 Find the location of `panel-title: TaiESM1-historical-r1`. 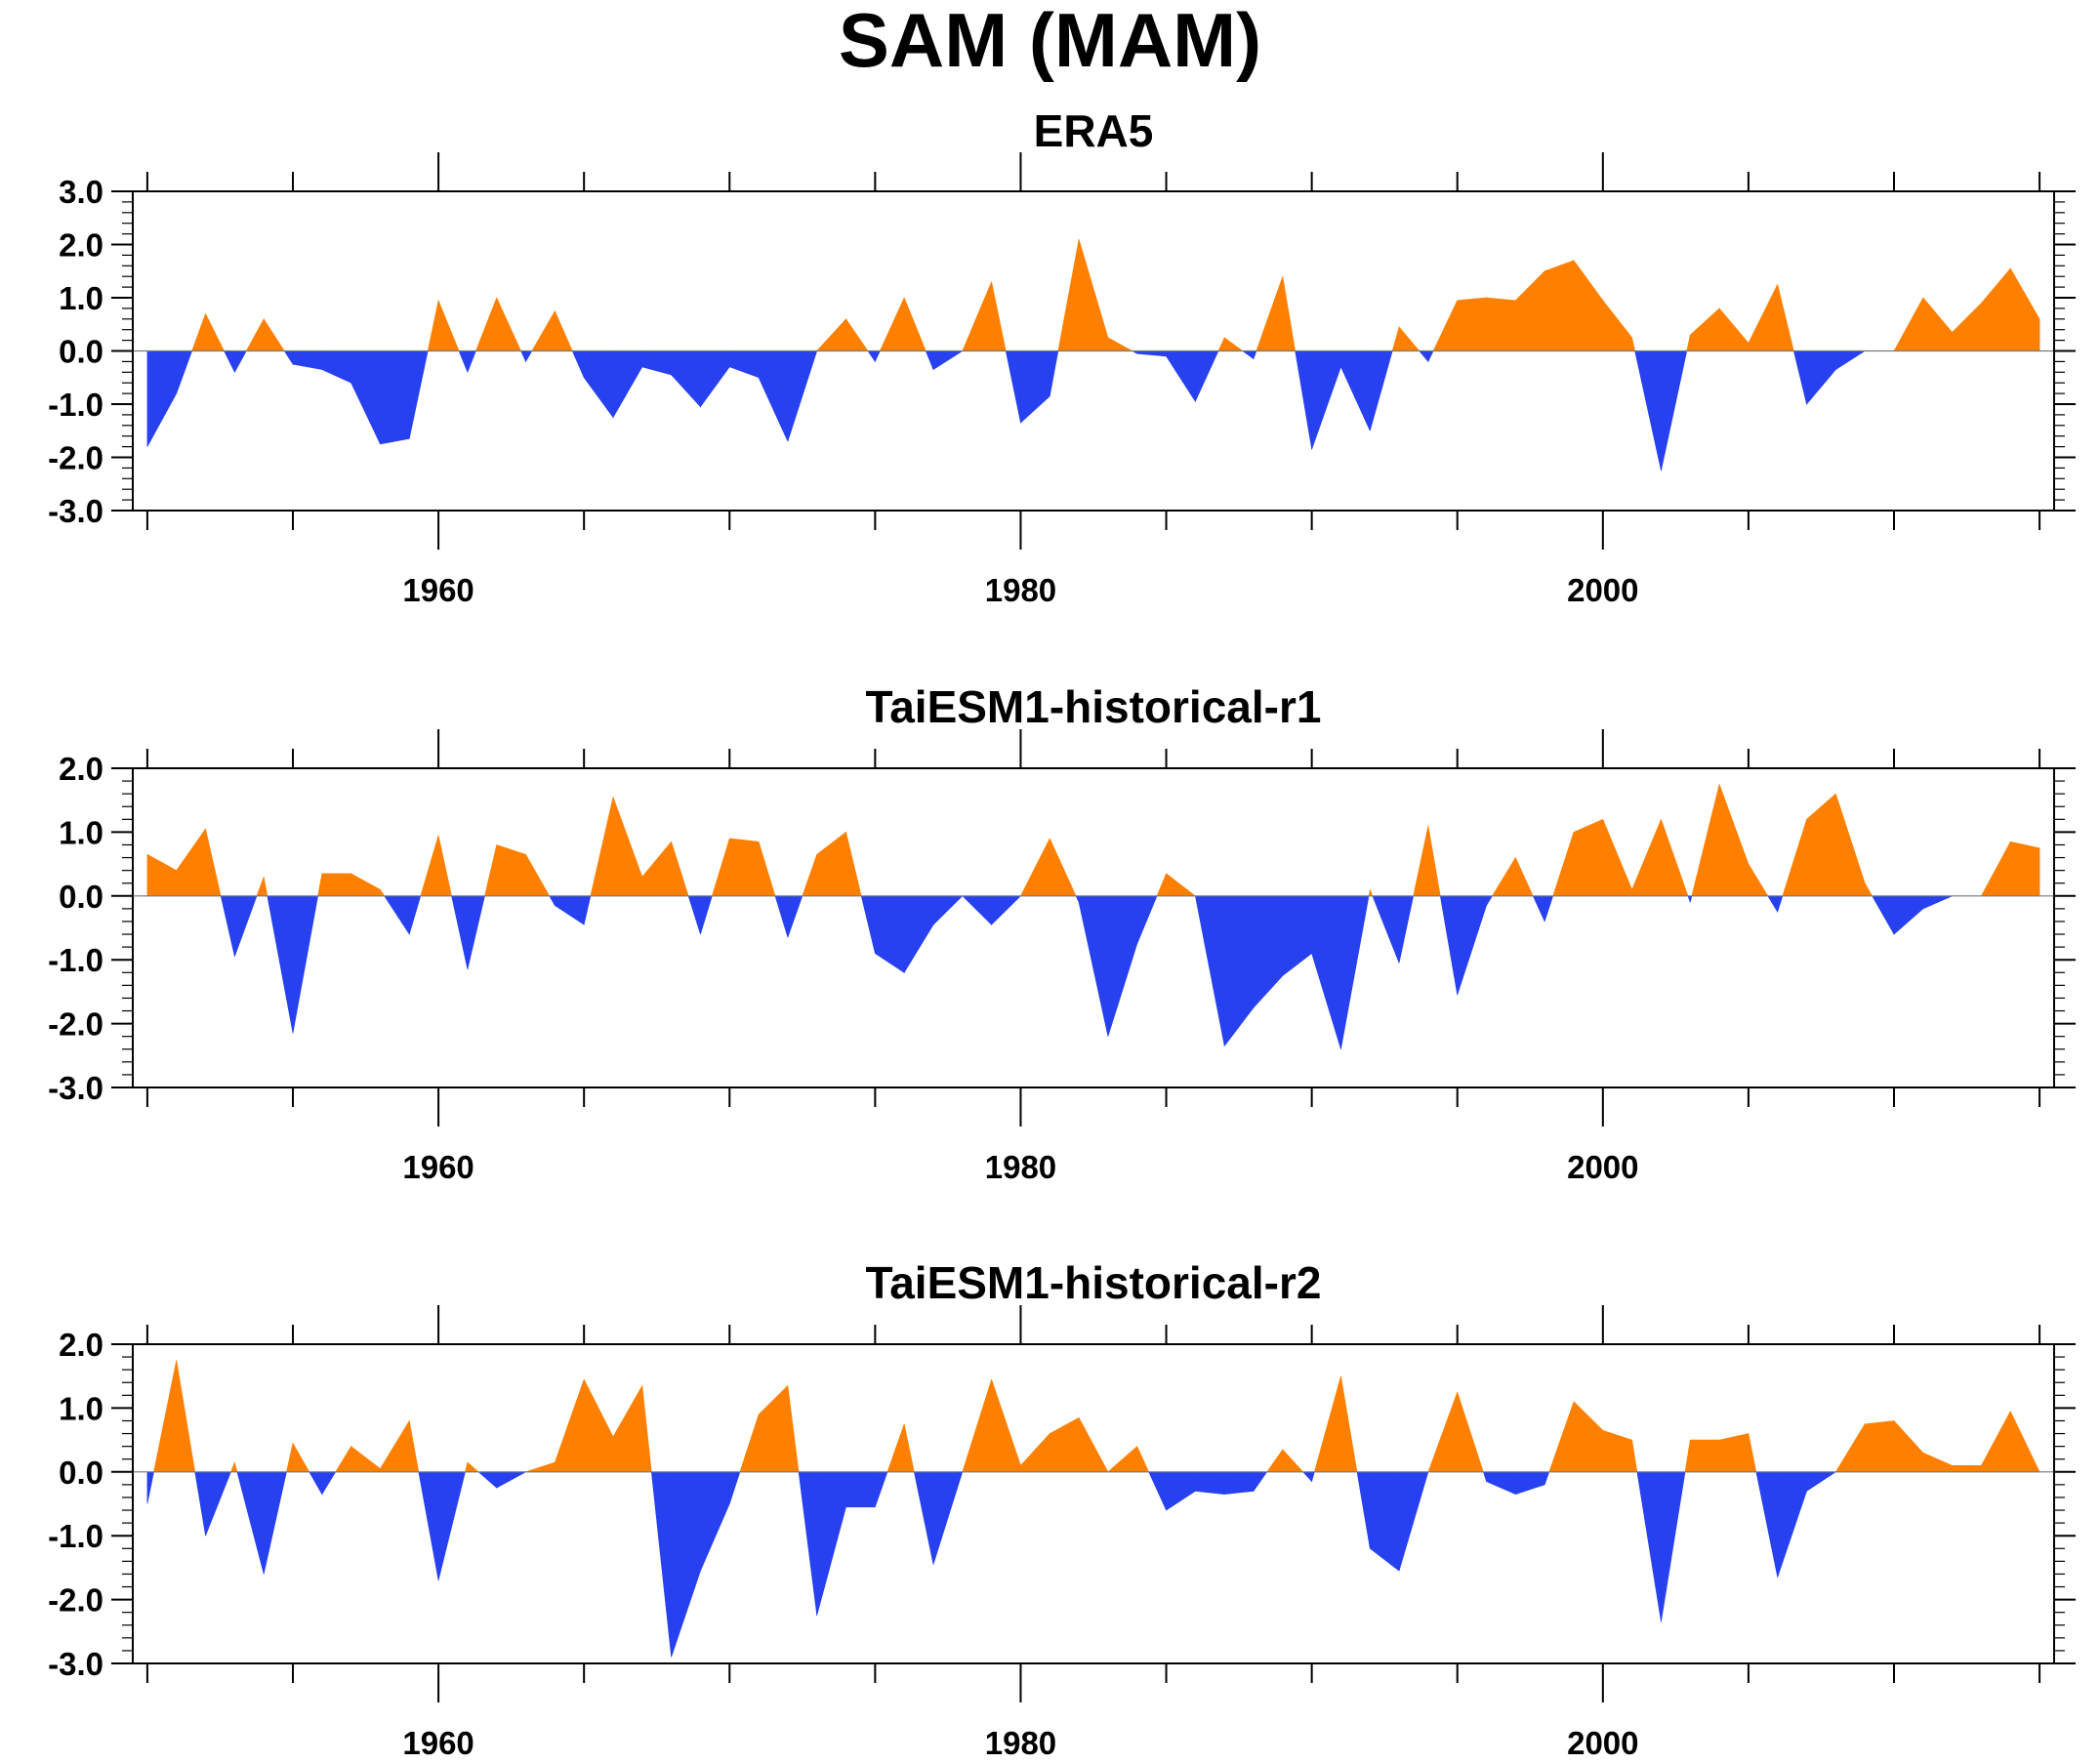

panel-title: TaiESM1-historical-r1 is located at coordinates (1094, 706).